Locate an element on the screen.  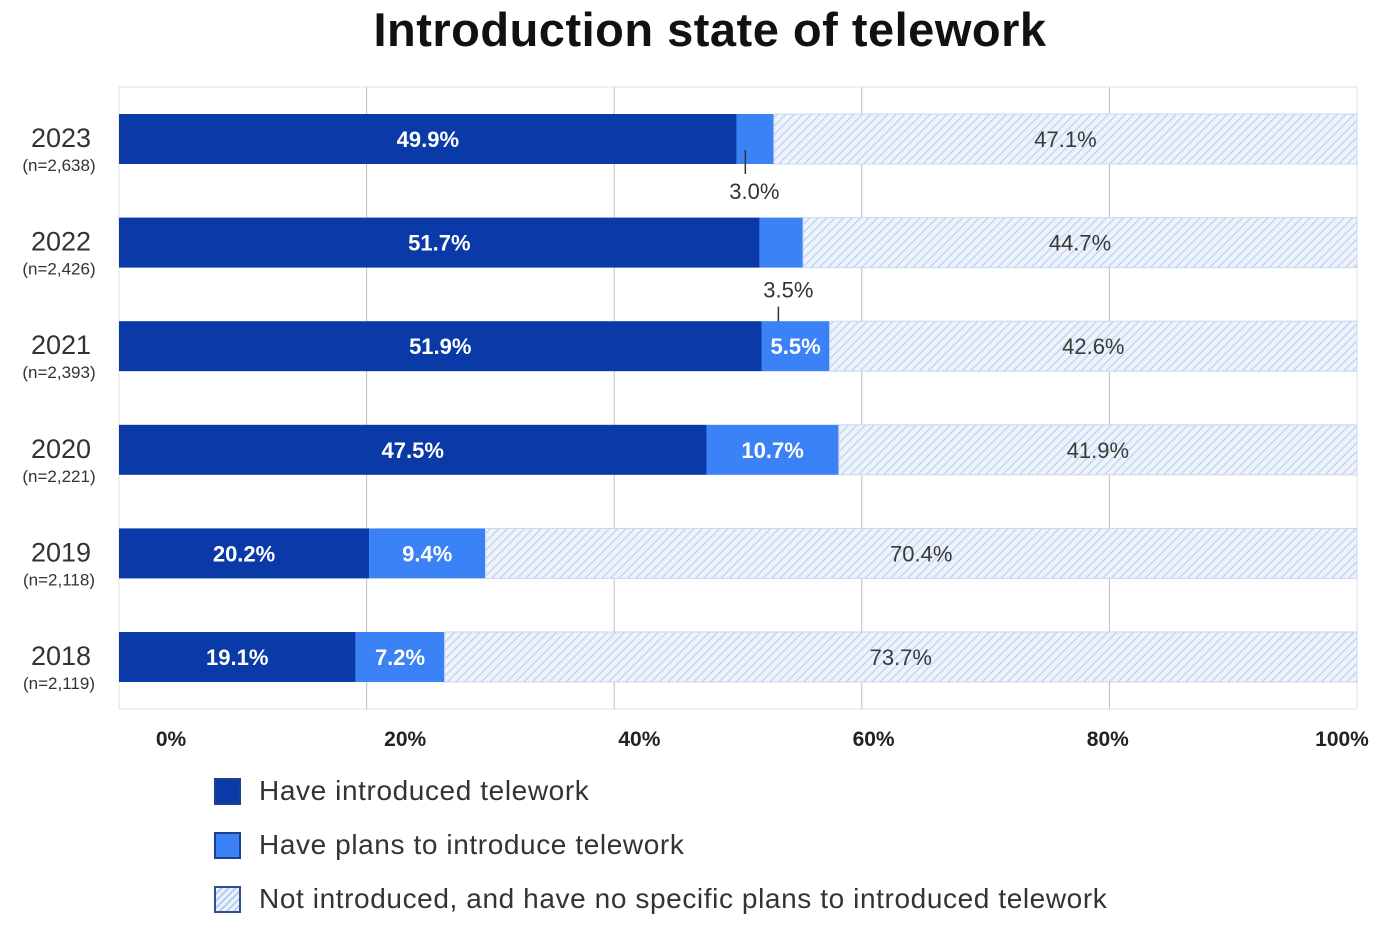
year-label: 2022 is located at coordinates (61, 242).